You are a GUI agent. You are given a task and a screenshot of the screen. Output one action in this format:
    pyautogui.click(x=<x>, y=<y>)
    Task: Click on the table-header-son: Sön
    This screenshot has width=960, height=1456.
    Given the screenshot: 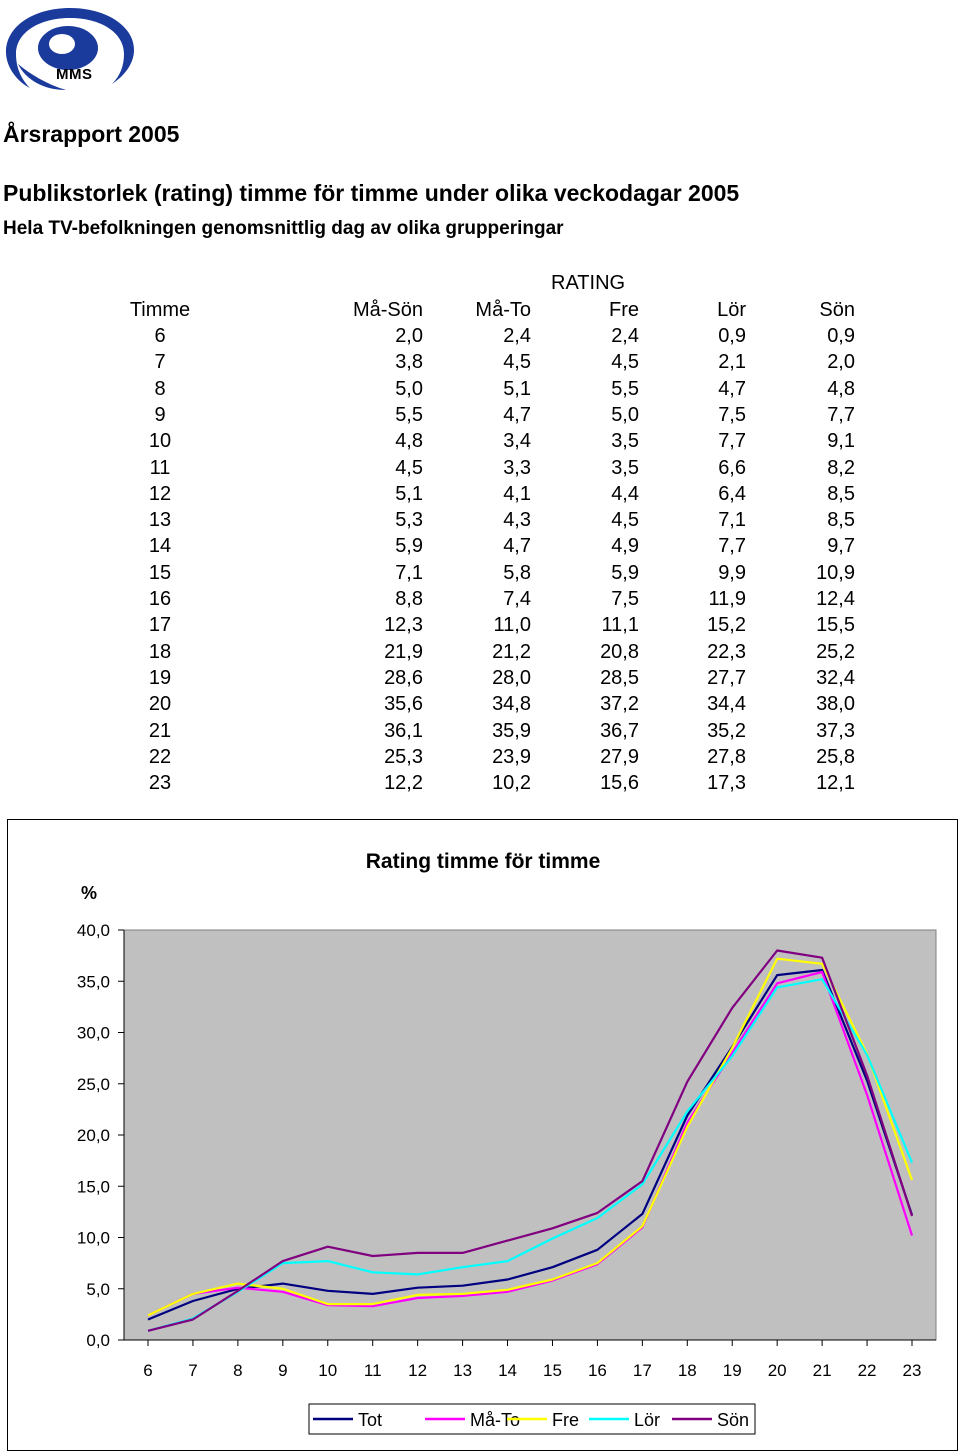 What is the action you would take?
    pyautogui.click(x=837, y=310)
    